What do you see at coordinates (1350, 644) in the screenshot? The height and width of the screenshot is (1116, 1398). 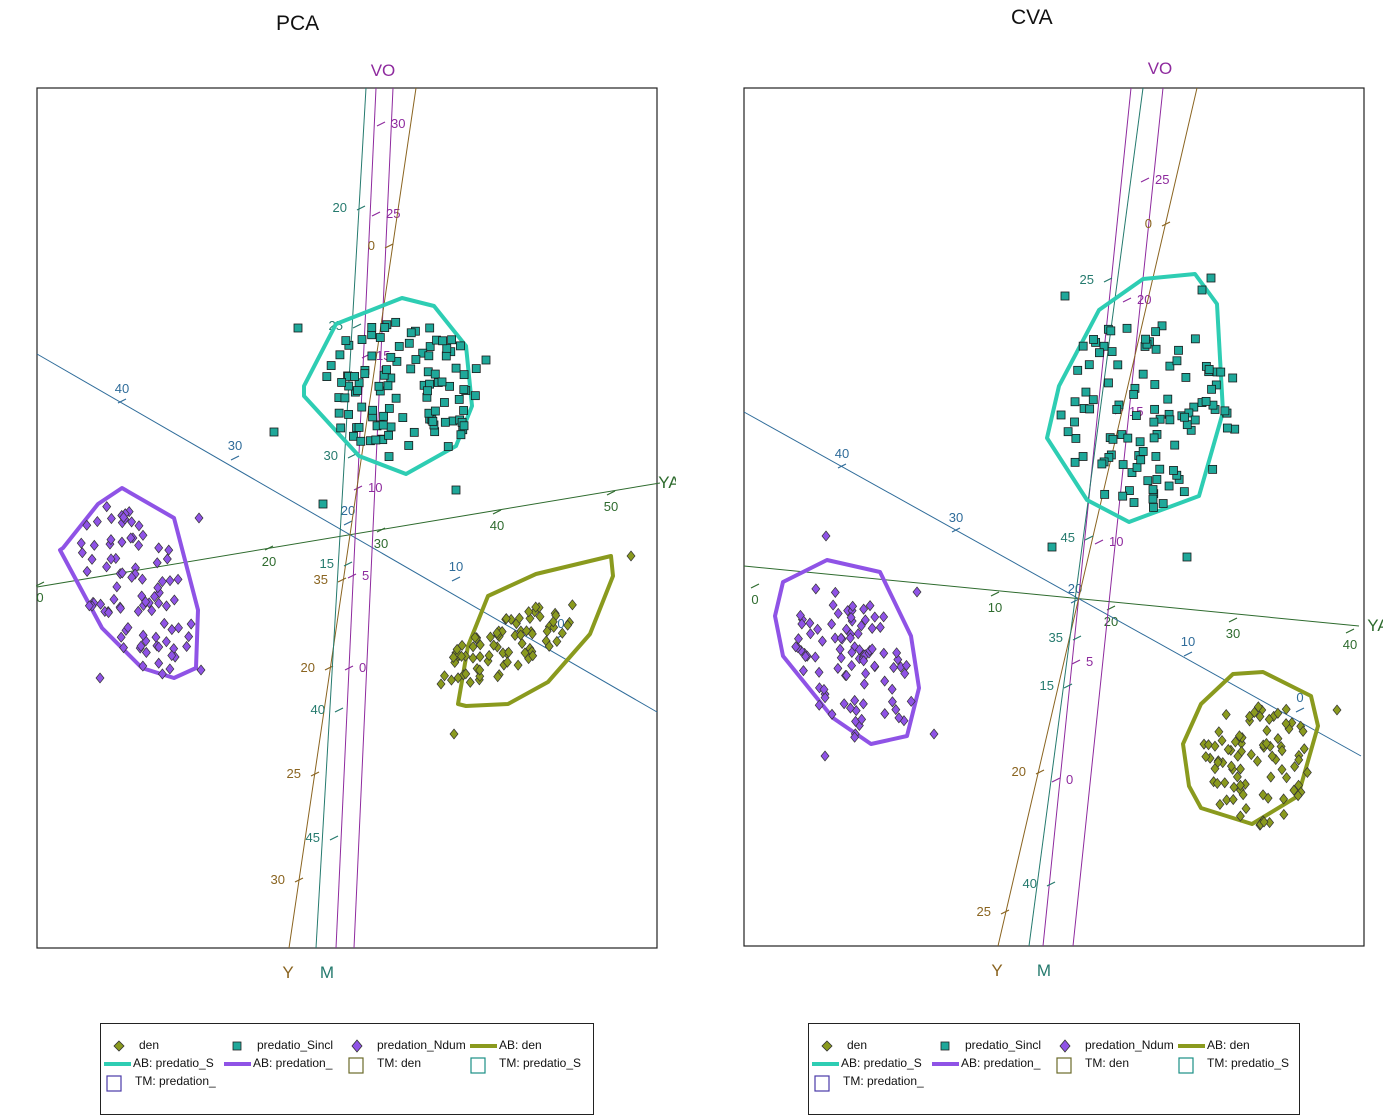 I see `tick-label: 40` at bounding box center [1350, 644].